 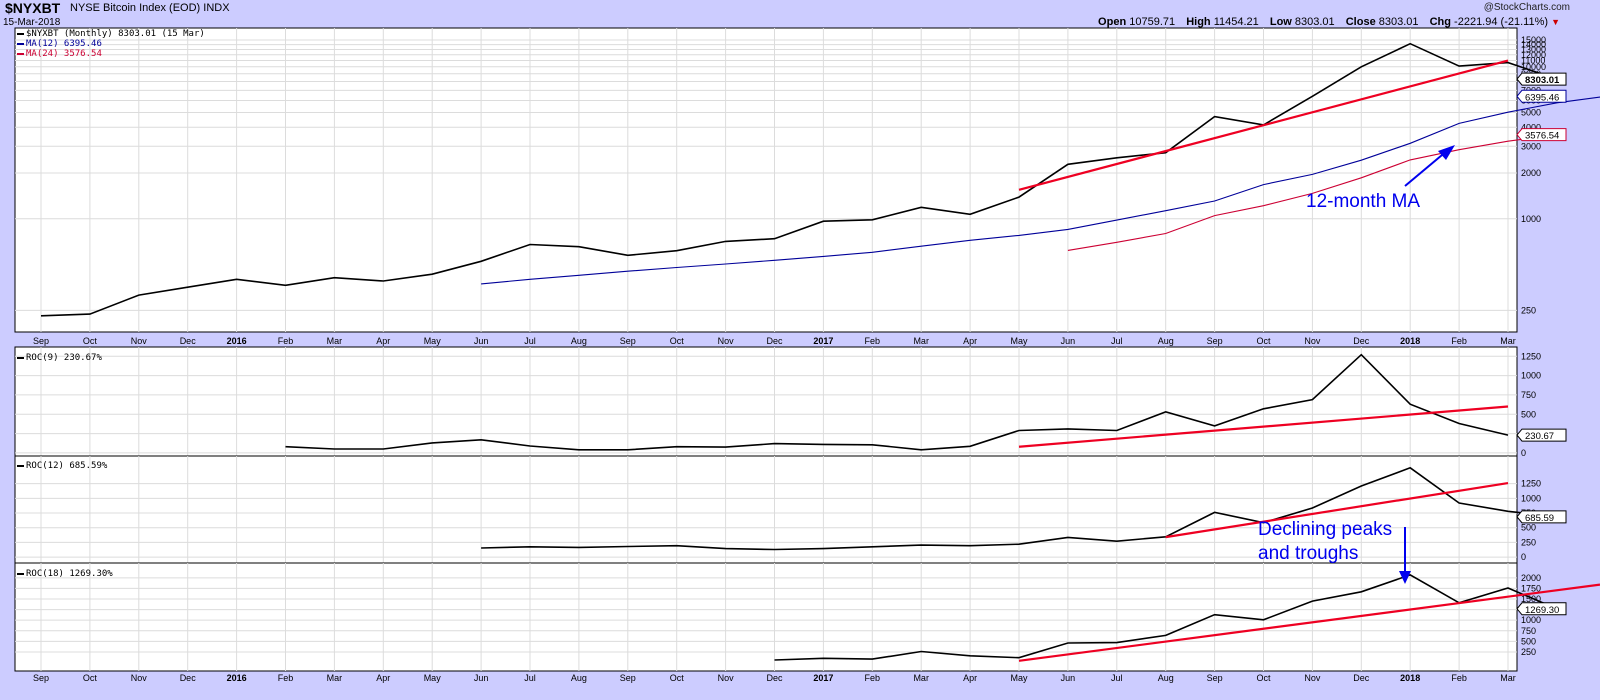 I want to click on chart-symbol: $NYXBT, so click(x=33, y=8).